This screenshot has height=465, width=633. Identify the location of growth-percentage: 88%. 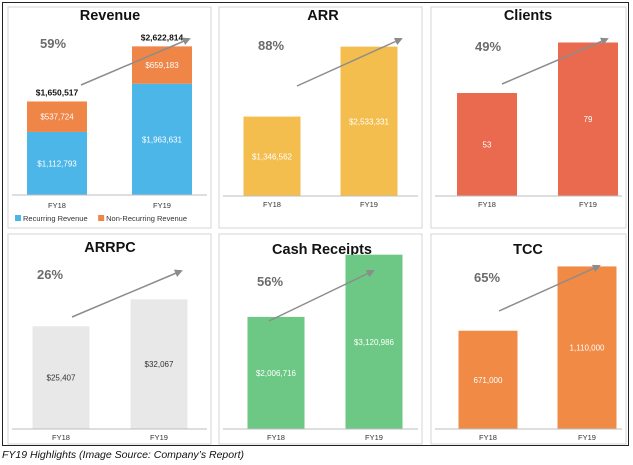
(271, 45).